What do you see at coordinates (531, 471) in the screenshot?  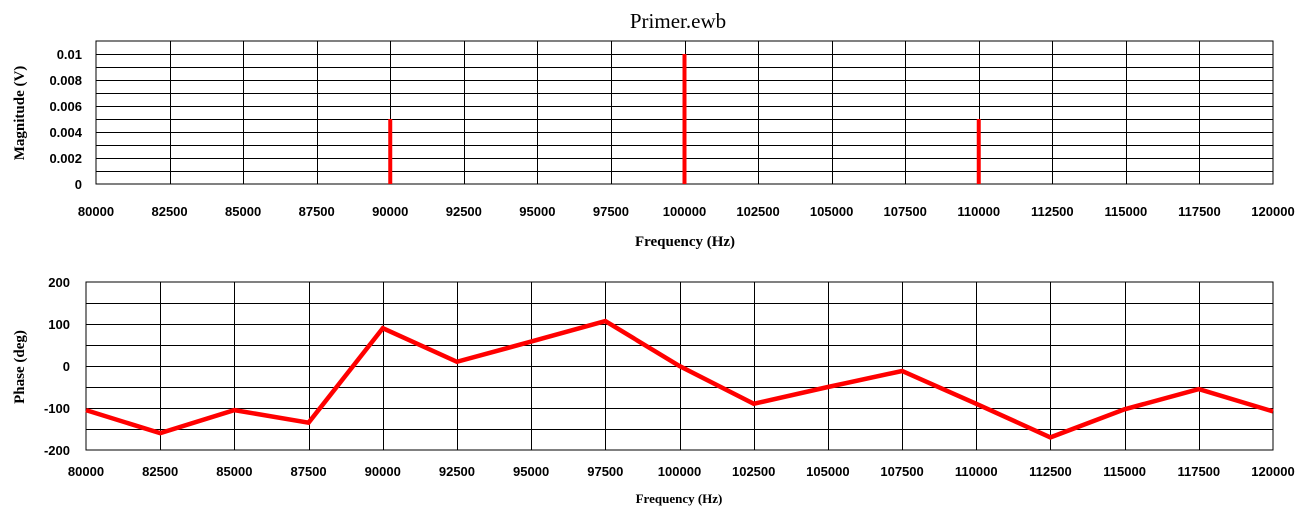 I see `phase-x-tick-label: 95000` at bounding box center [531, 471].